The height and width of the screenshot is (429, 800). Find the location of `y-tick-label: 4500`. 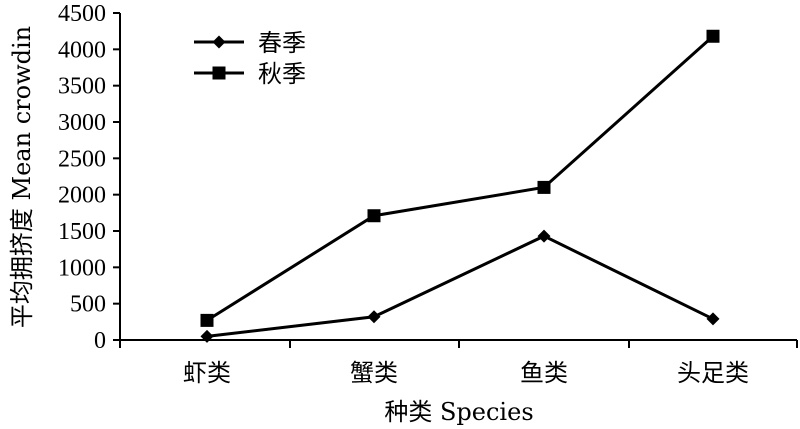

y-tick-label: 4500 is located at coordinates (82, 14).